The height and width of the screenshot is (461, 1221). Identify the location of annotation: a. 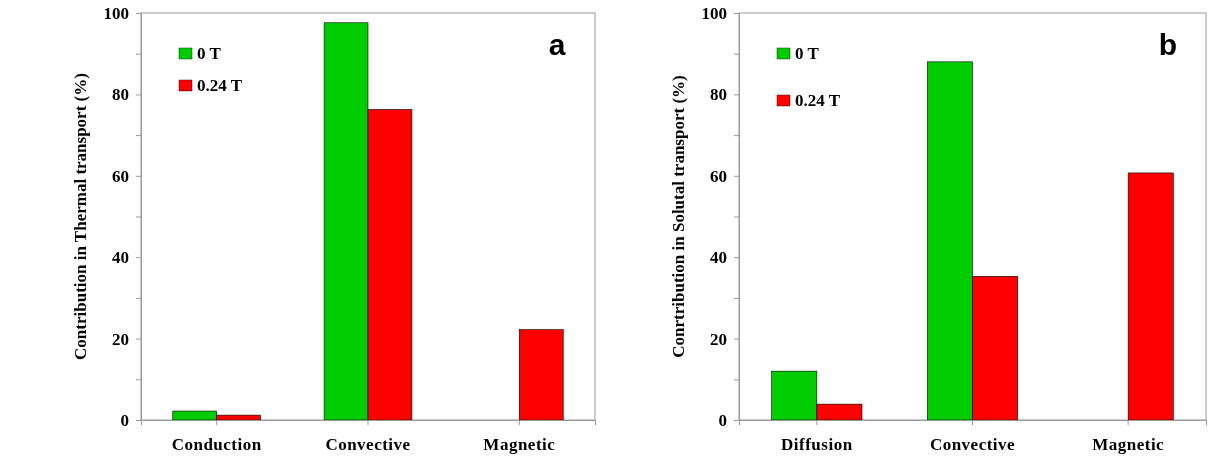
(557, 44).